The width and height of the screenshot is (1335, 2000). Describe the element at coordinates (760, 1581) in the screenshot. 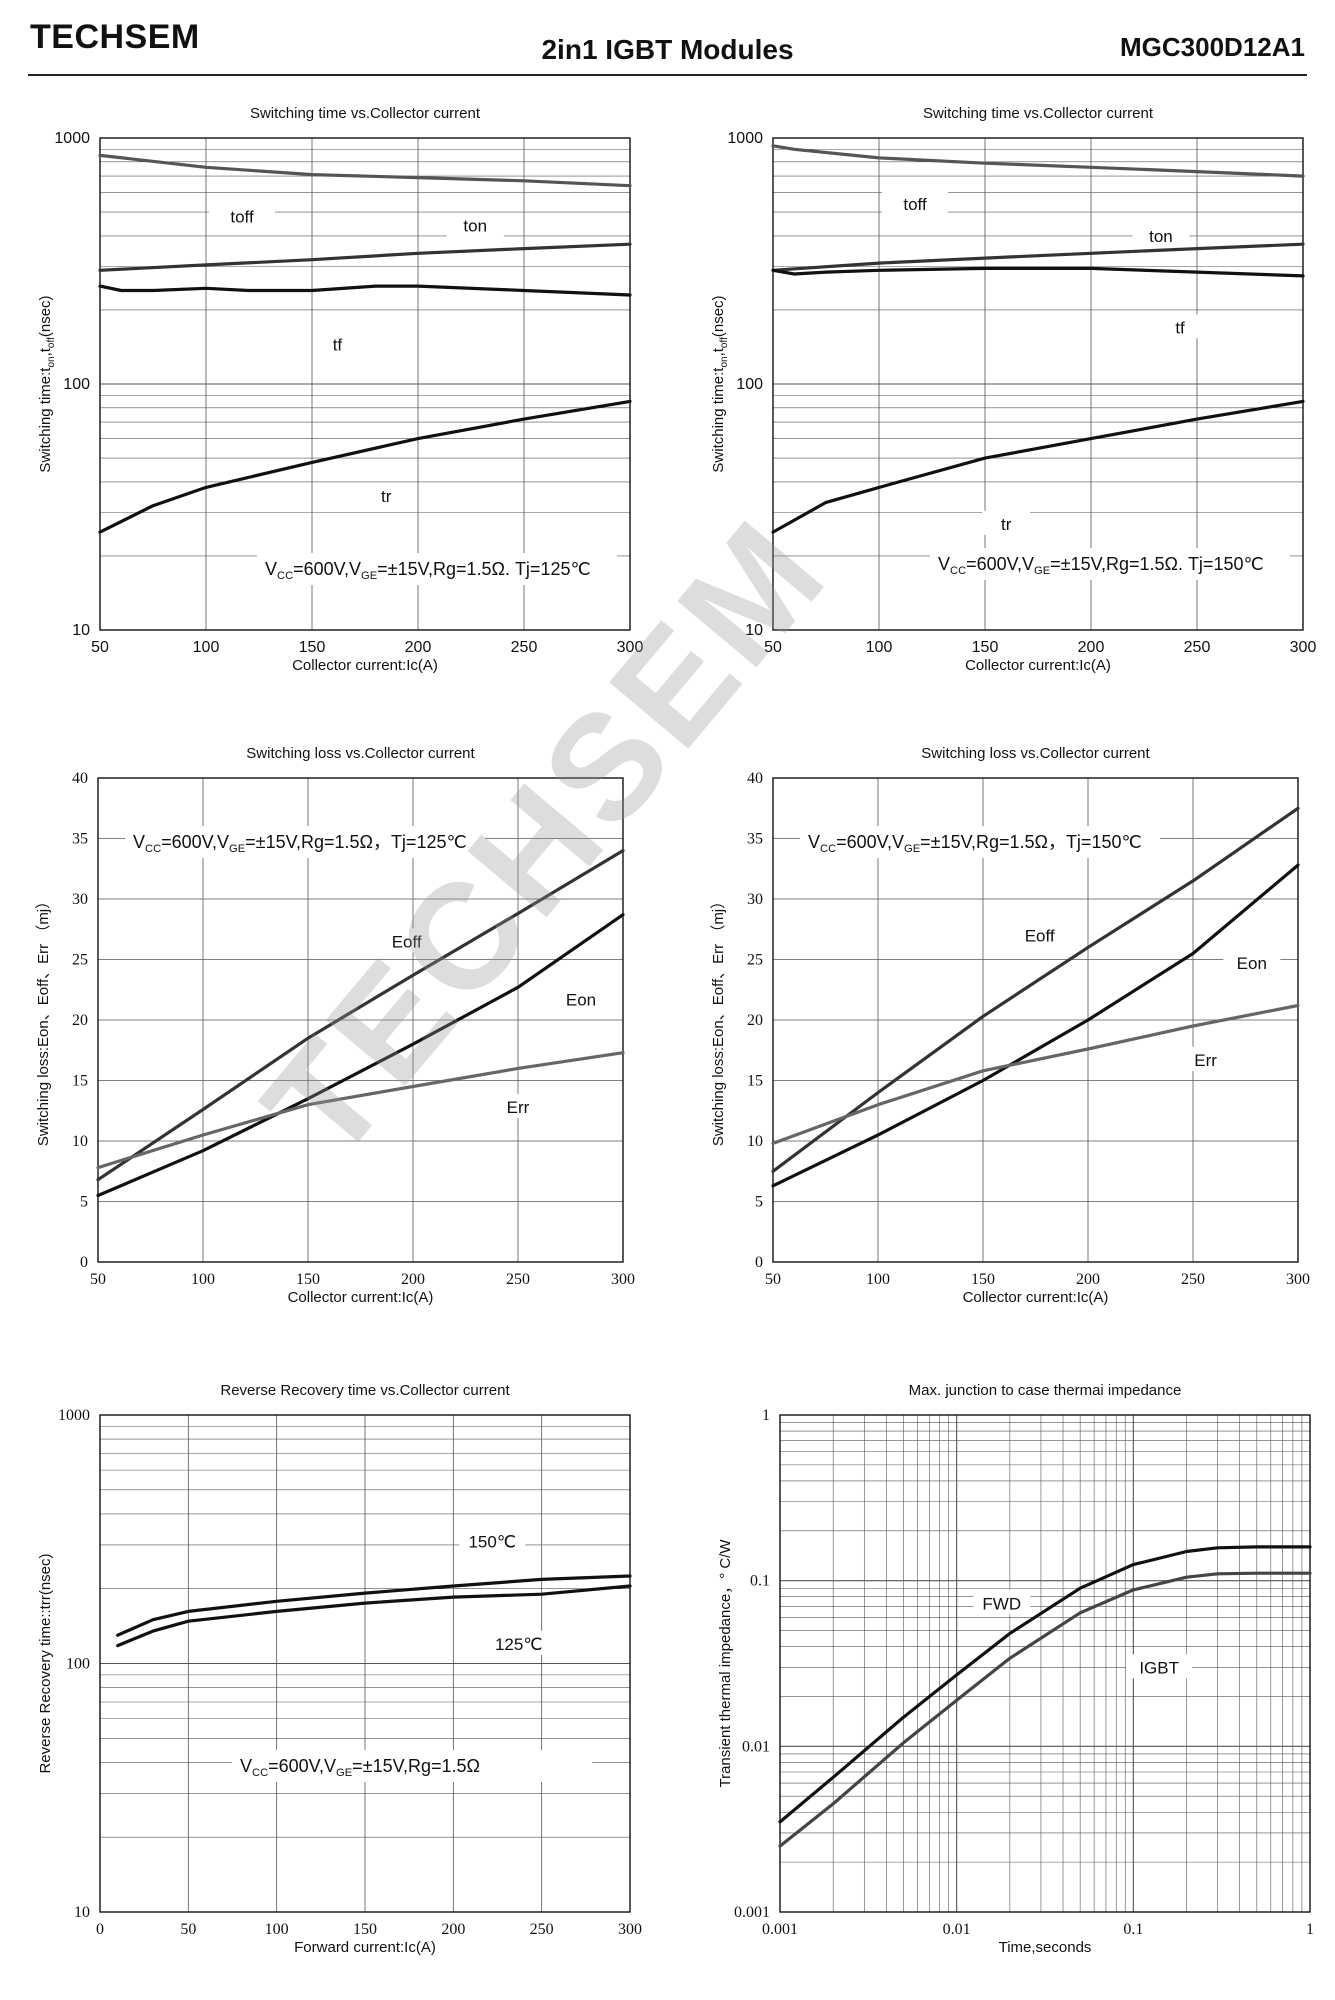

I see `y-tick-label: 0.1` at that location.